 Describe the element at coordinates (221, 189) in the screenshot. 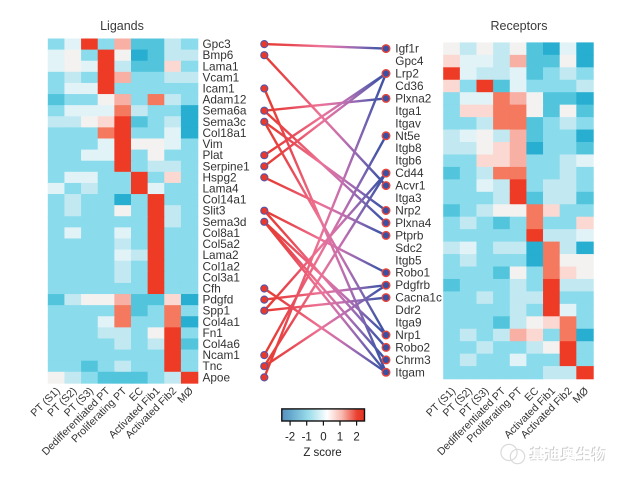

I see `svg-text: Lama4` at that location.